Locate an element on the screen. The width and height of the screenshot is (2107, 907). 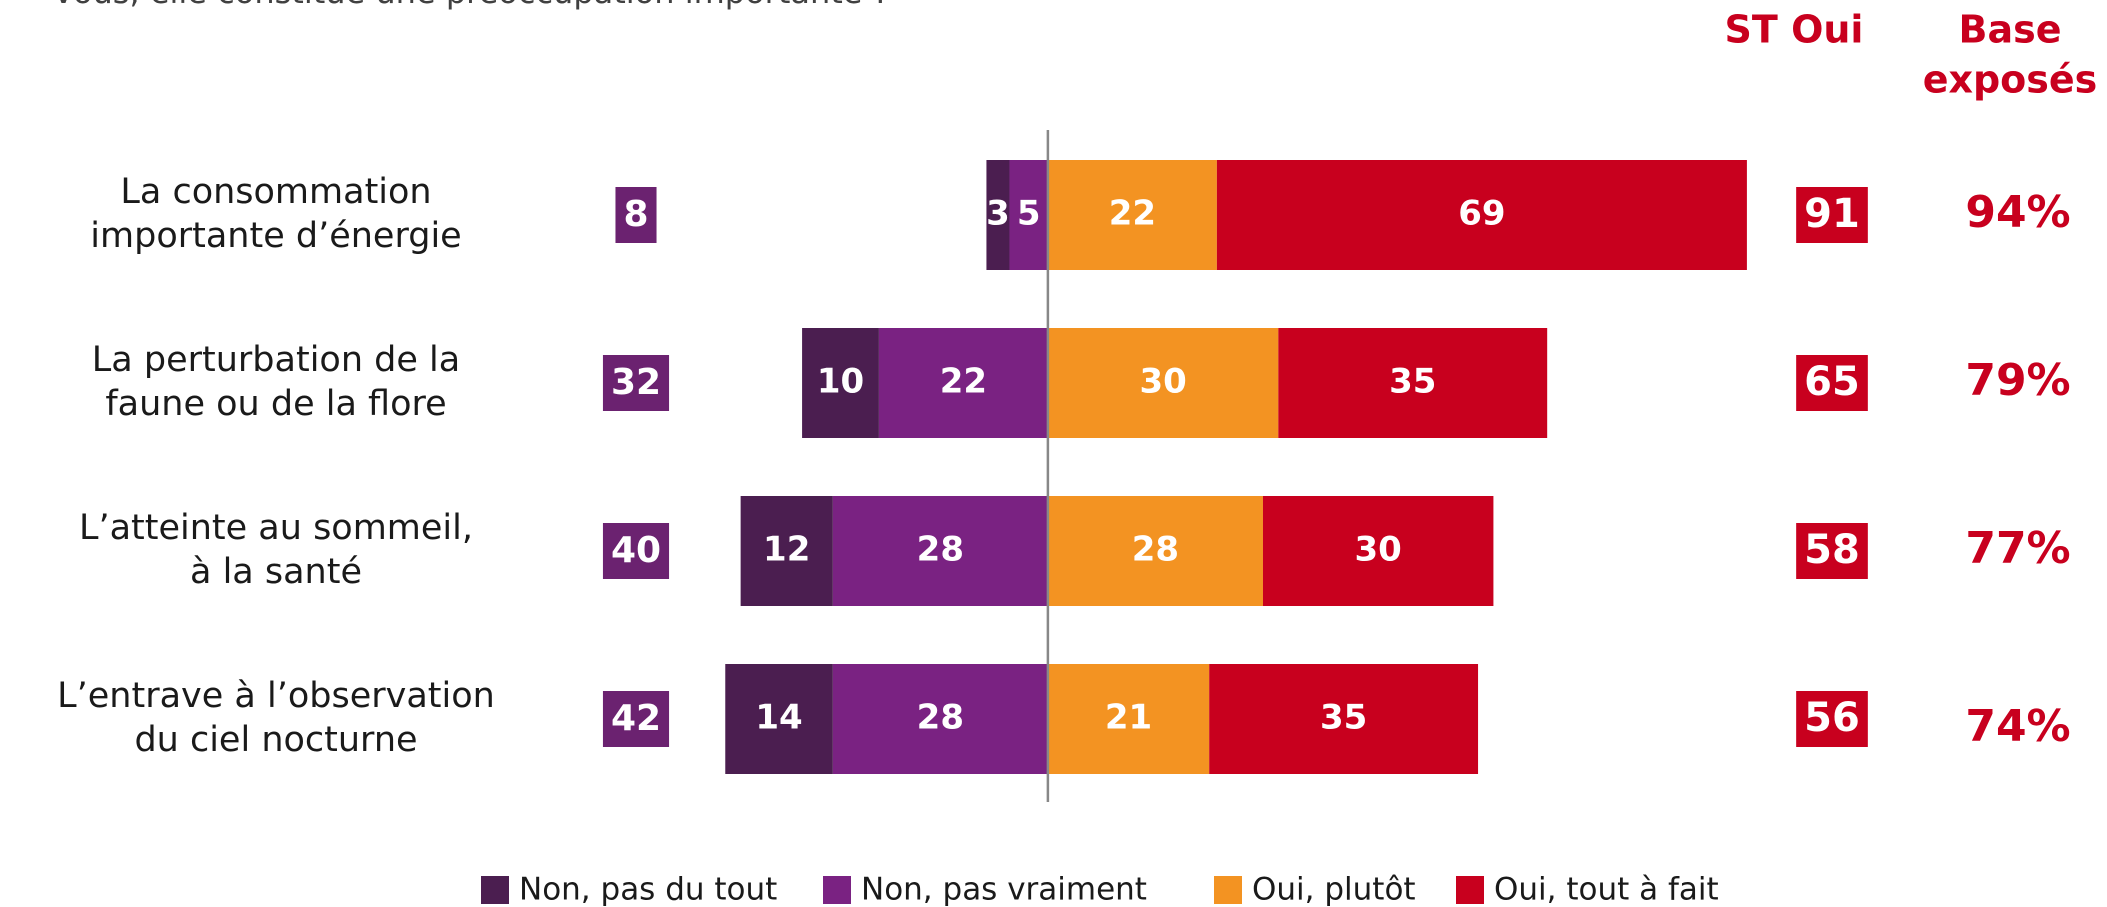
bar-value: 69 is located at coordinates (1481, 214).